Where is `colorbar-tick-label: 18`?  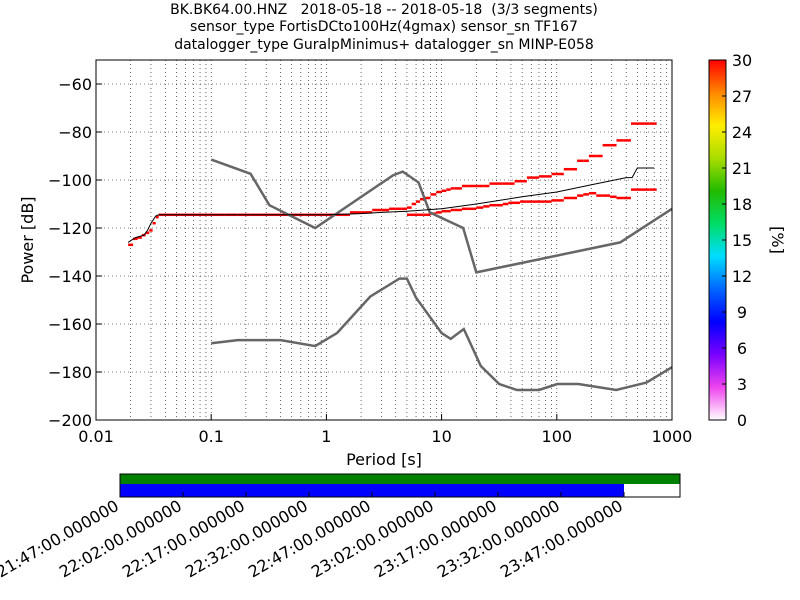 colorbar-tick-label: 18 is located at coordinates (742, 204).